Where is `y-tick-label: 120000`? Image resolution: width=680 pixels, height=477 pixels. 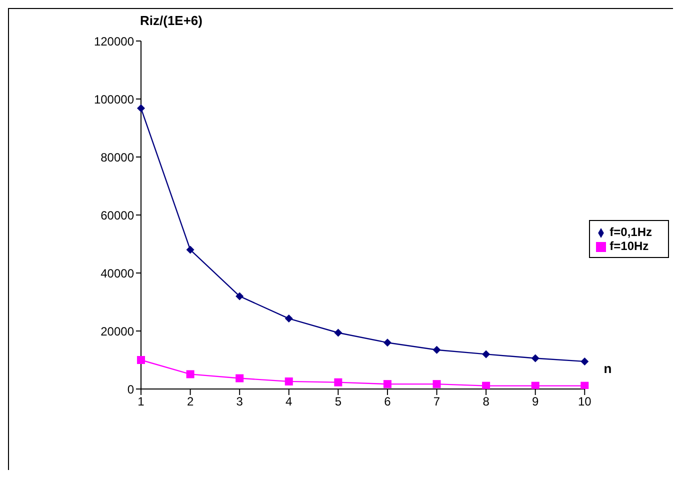
y-tick-label: 120000 is located at coordinates (114, 41).